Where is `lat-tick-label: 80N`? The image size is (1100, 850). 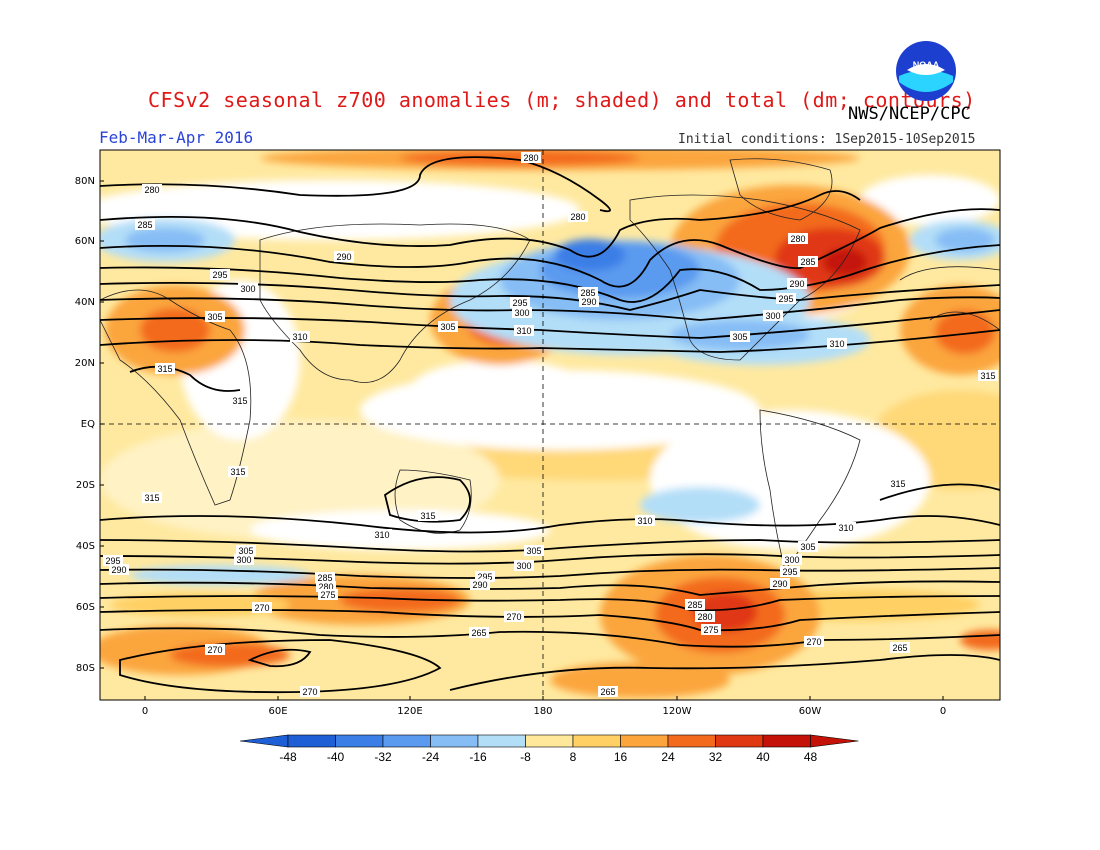 lat-tick-label: 80N is located at coordinates (85, 181).